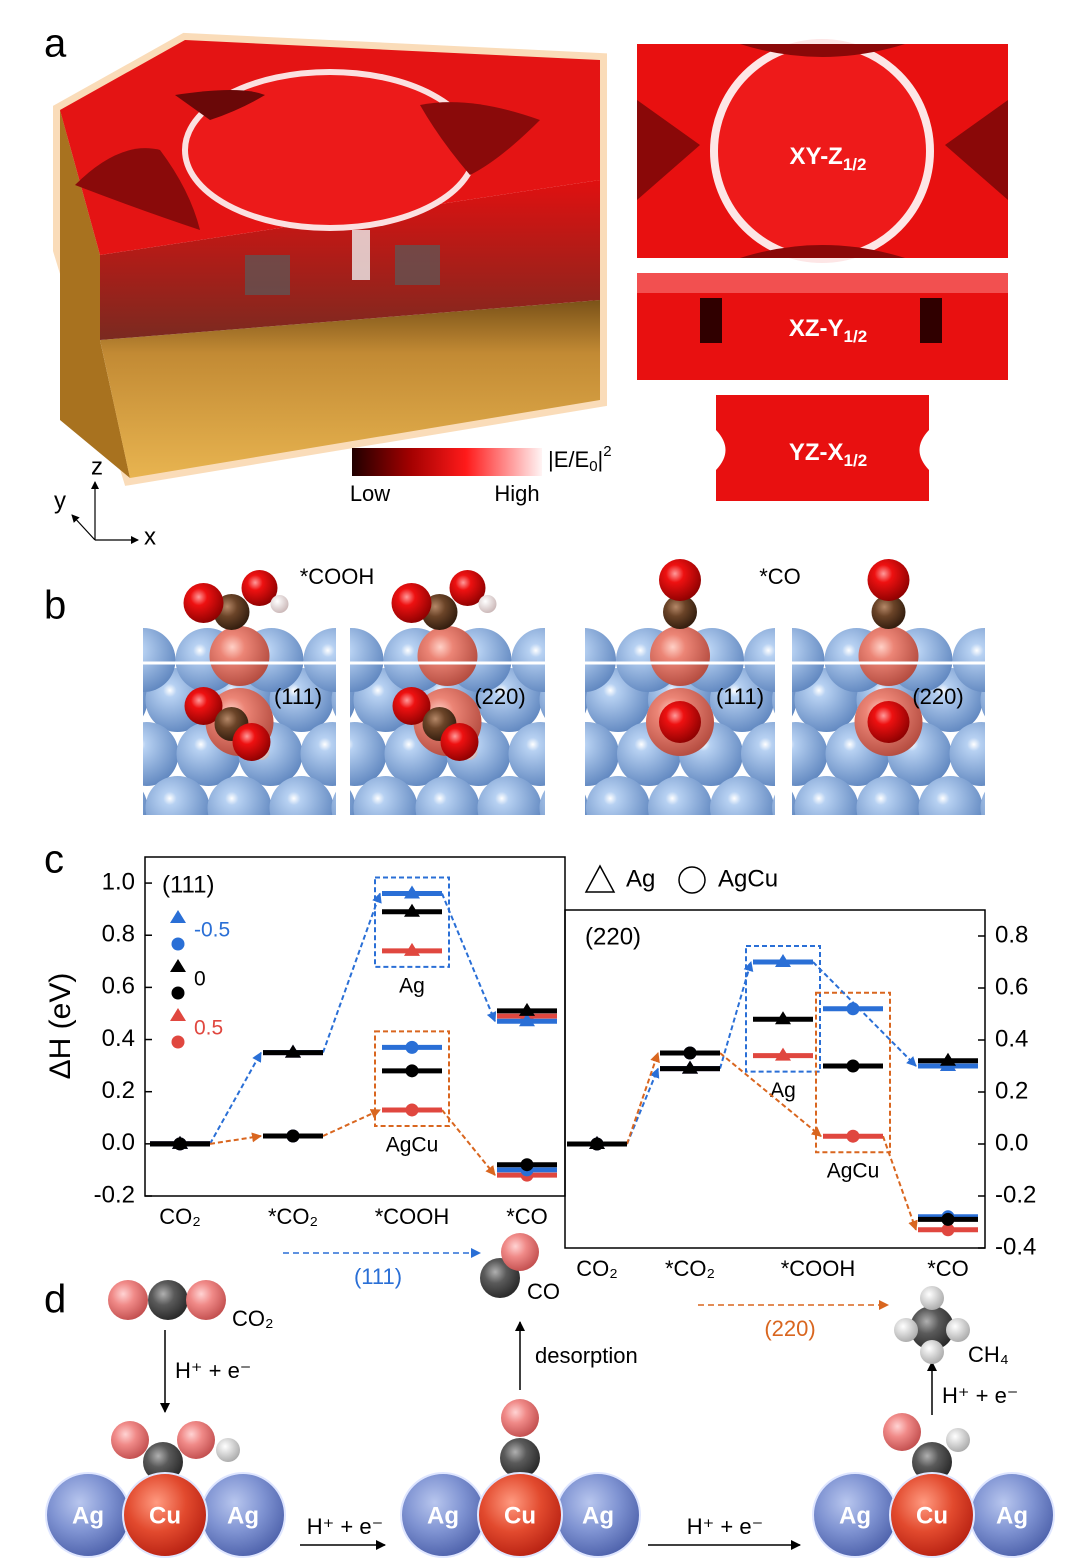  I want to click on y-tick-label: 0.4, so click(1011, 1038).